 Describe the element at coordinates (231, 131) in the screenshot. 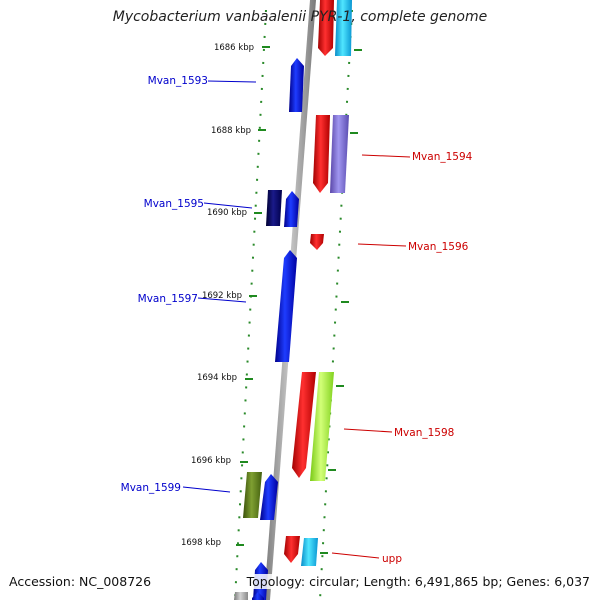

I see `ruler-label: 1688 kbp` at that location.